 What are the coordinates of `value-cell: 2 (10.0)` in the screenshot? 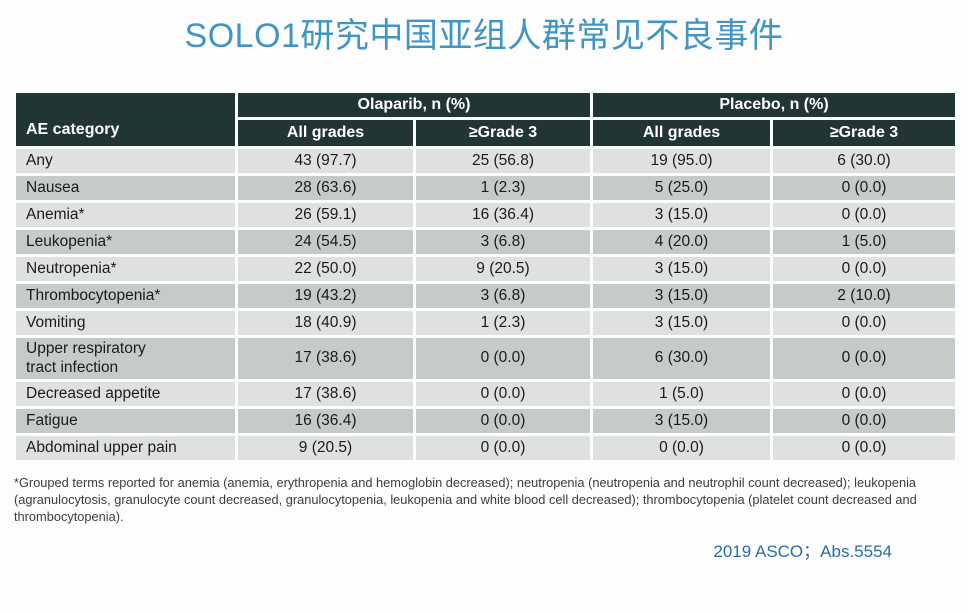 It's located at (864, 296).